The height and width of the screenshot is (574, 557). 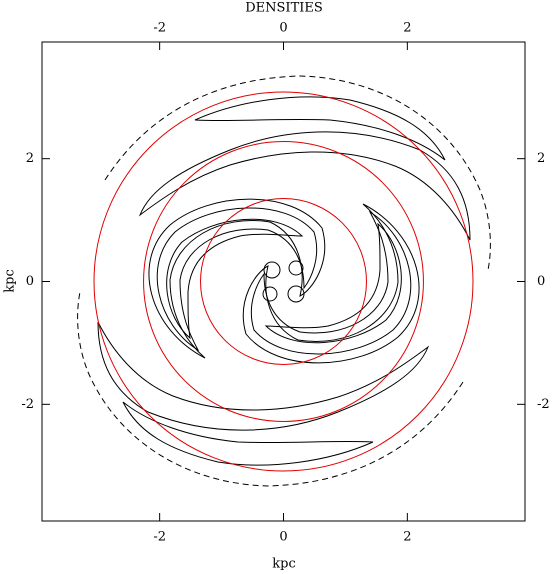 I want to click on radius-circle, so click(x=283, y=281).